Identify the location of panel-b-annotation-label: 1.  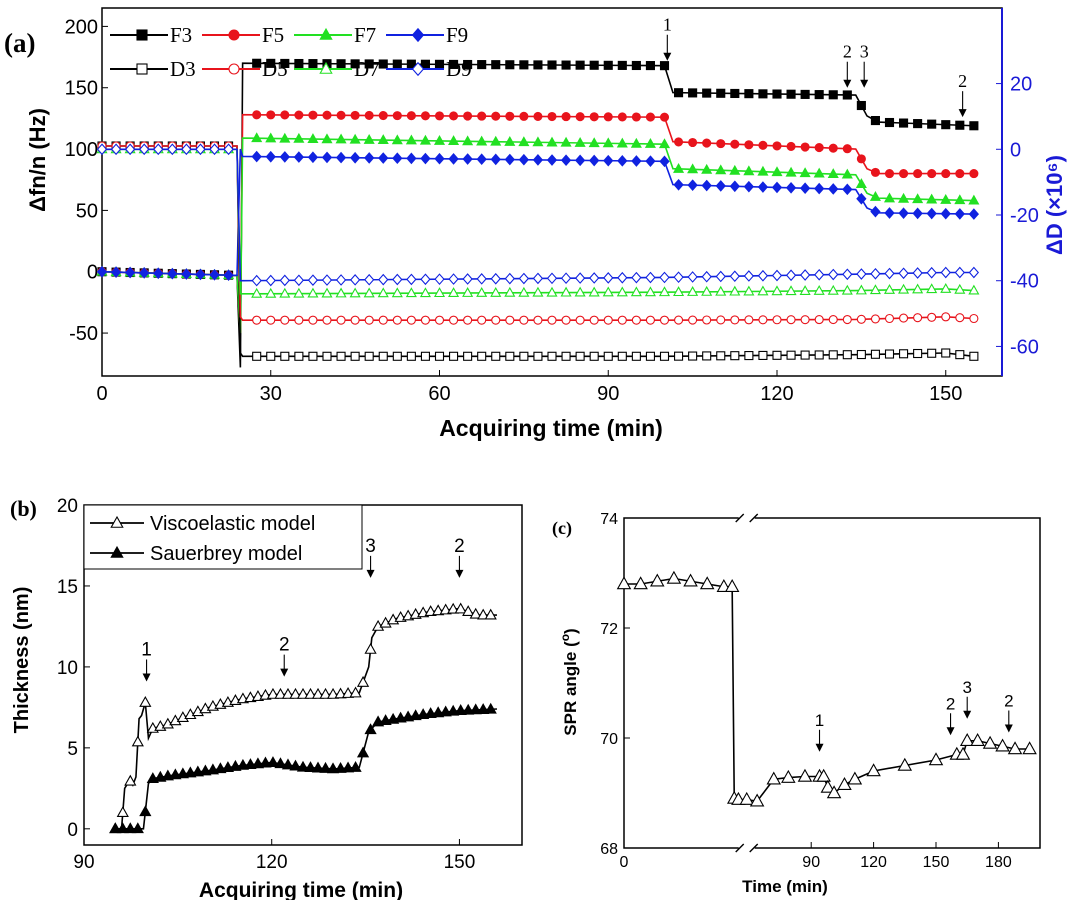
(146, 649).